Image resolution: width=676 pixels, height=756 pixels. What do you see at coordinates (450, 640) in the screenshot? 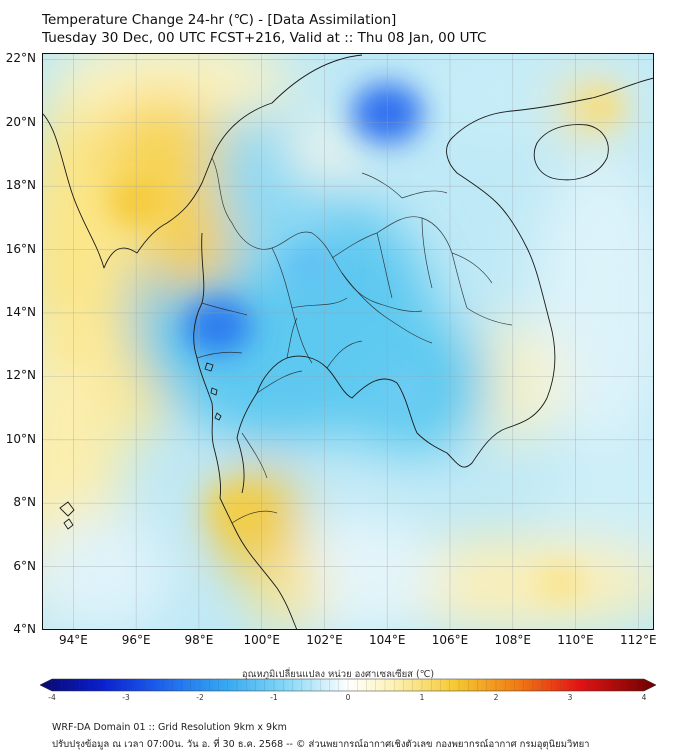
I see `lon-tick-label: 106°E` at bounding box center [450, 640].